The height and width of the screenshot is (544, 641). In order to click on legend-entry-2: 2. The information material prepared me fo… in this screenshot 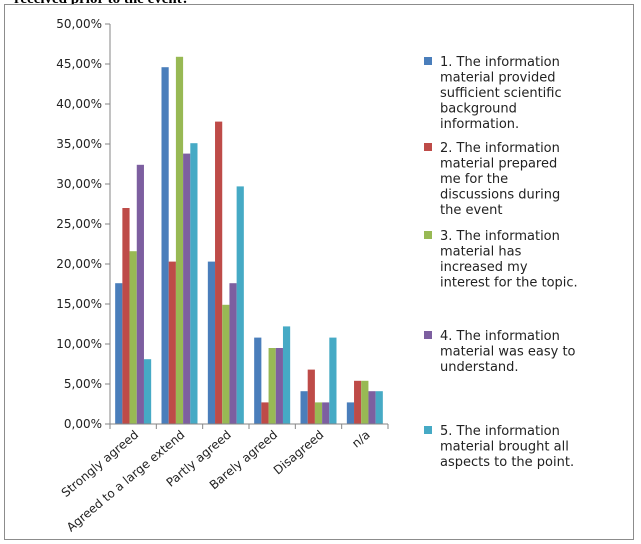, I will do `click(500, 179)`.